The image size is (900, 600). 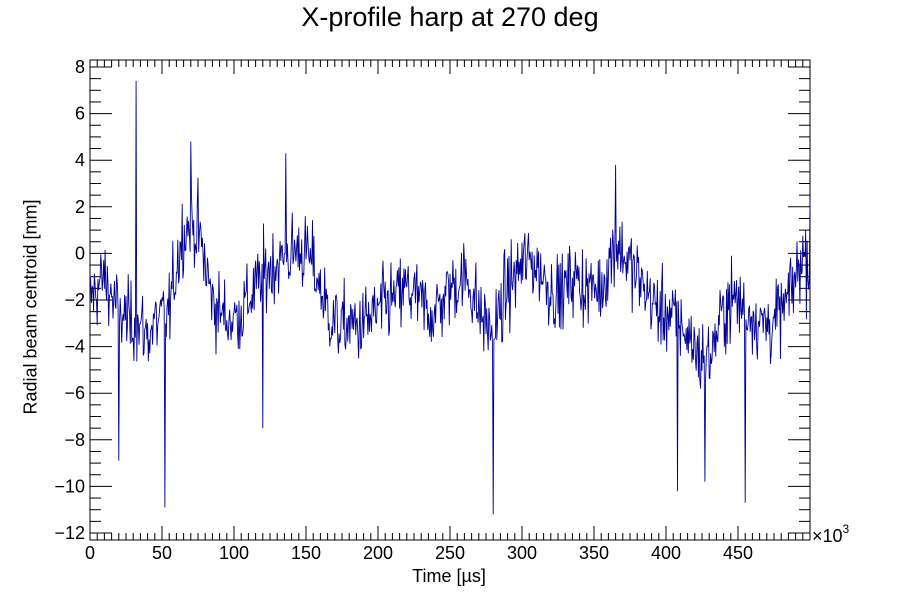 I want to click on x-tick-label: 200, so click(x=378, y=553).